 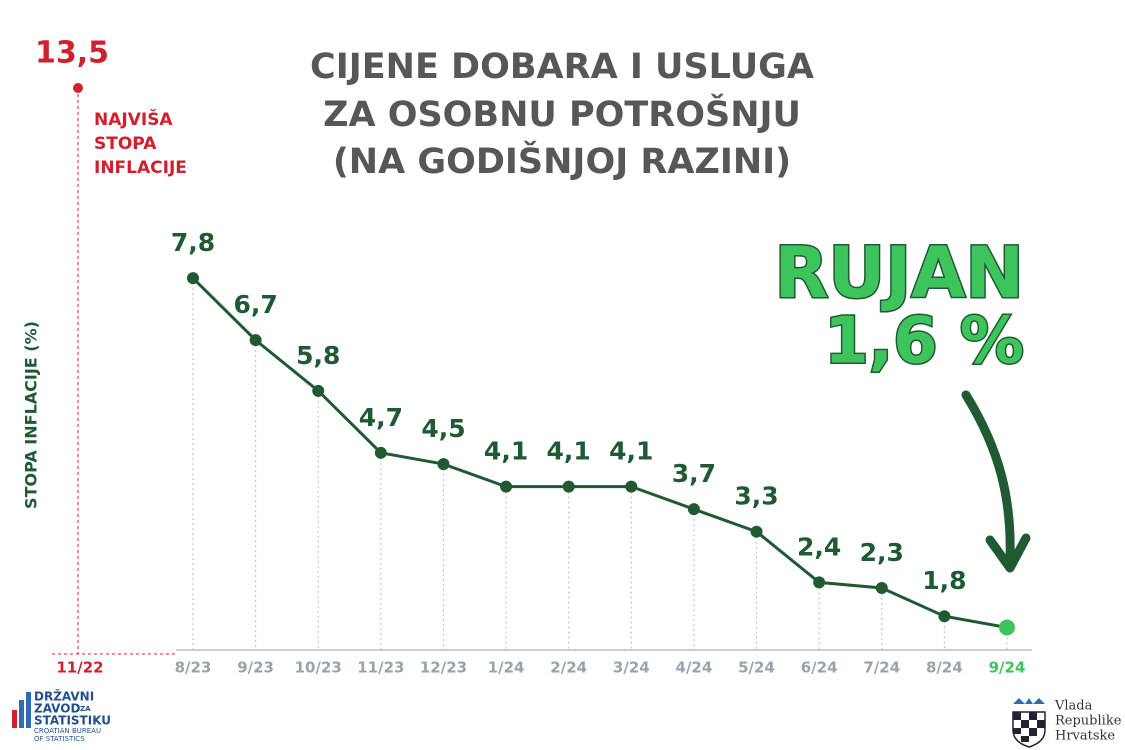 What do you see at coordinates (988, 477) in the screenshot?
I see `arrow` at bounding box center [988, 477].